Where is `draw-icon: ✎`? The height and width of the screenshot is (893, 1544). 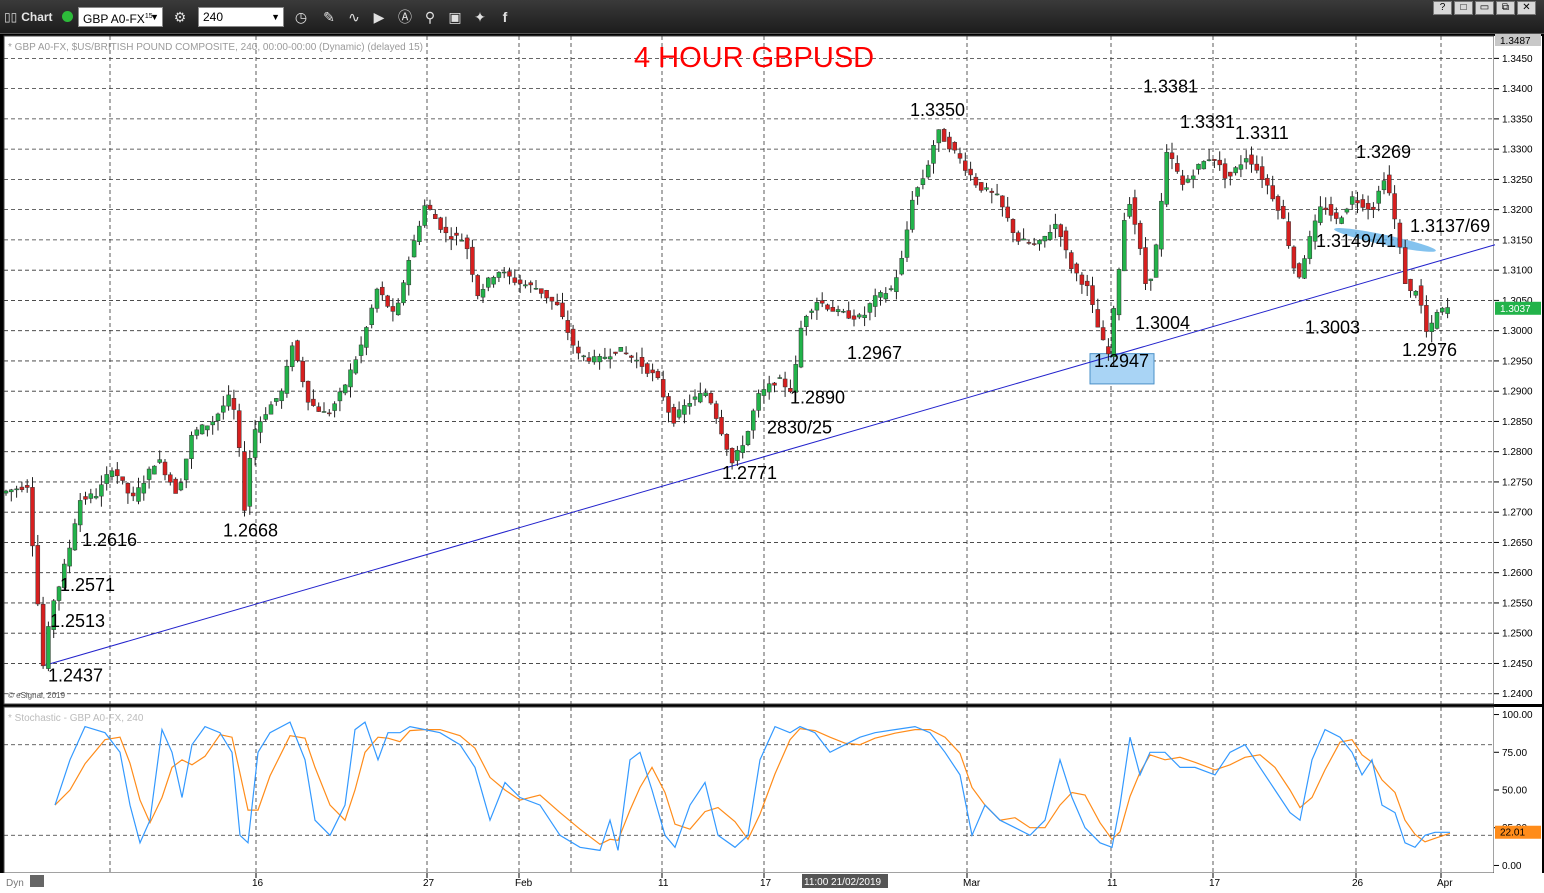
draw-icon: ✎ is located at coordinates (329, 17).